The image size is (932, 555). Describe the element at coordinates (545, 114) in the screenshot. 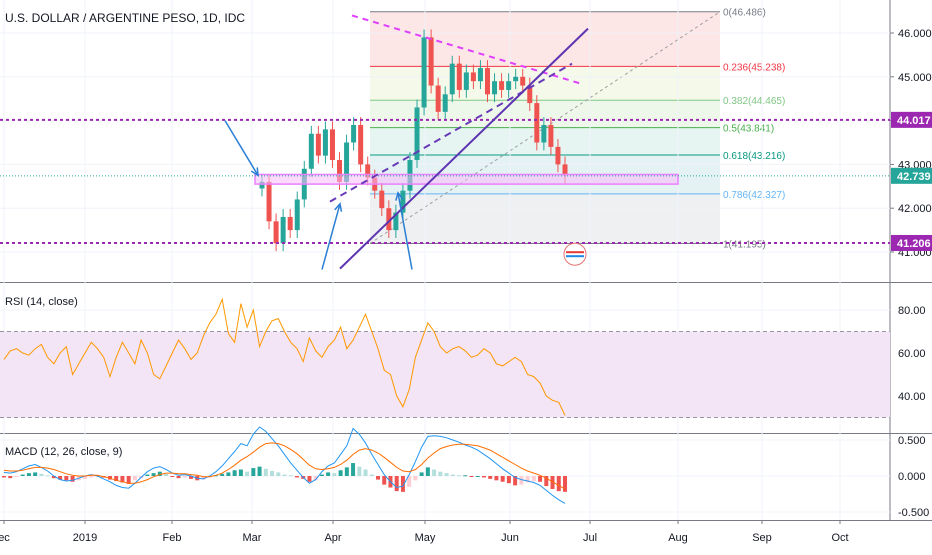

I see `fib-zone` at that location.